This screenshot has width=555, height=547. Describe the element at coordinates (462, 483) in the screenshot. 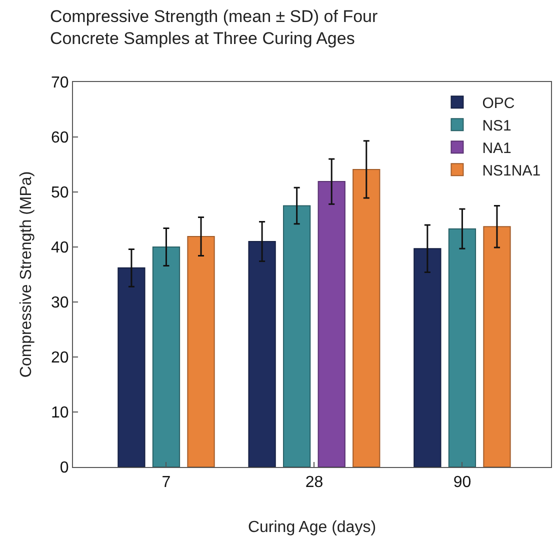

I see `x-tick-label: 90` at that location.